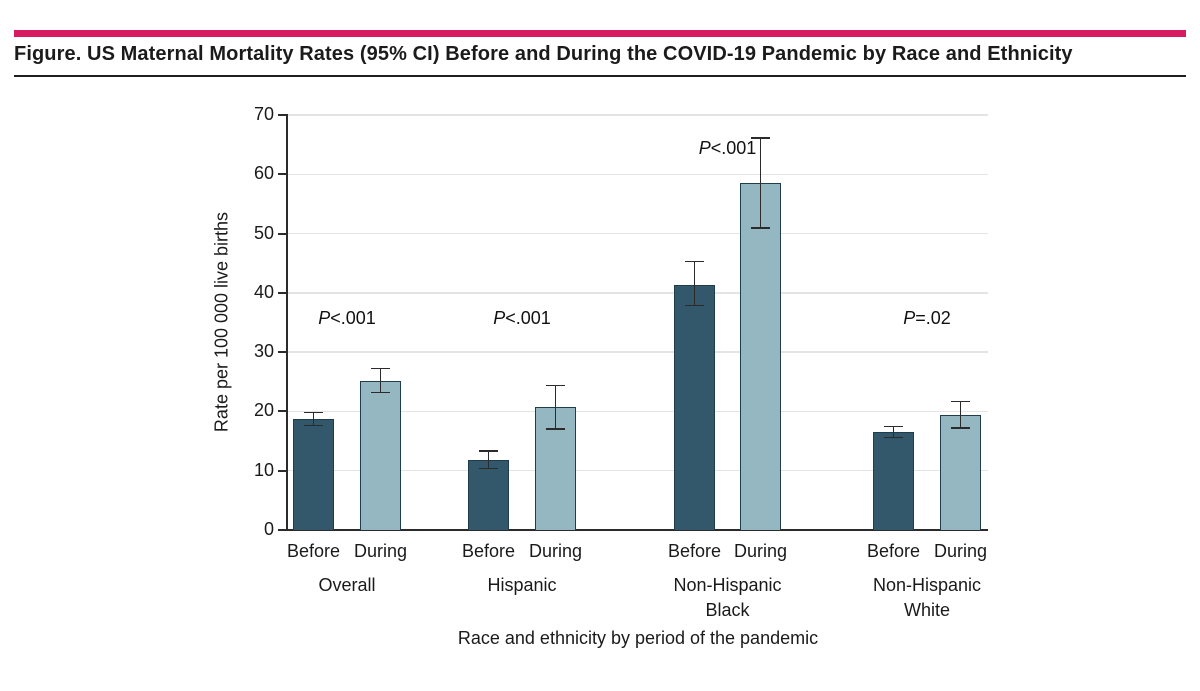 The image size is (1200, 691). I want to click on y-tick-label-30: 30, so click(263, 351).